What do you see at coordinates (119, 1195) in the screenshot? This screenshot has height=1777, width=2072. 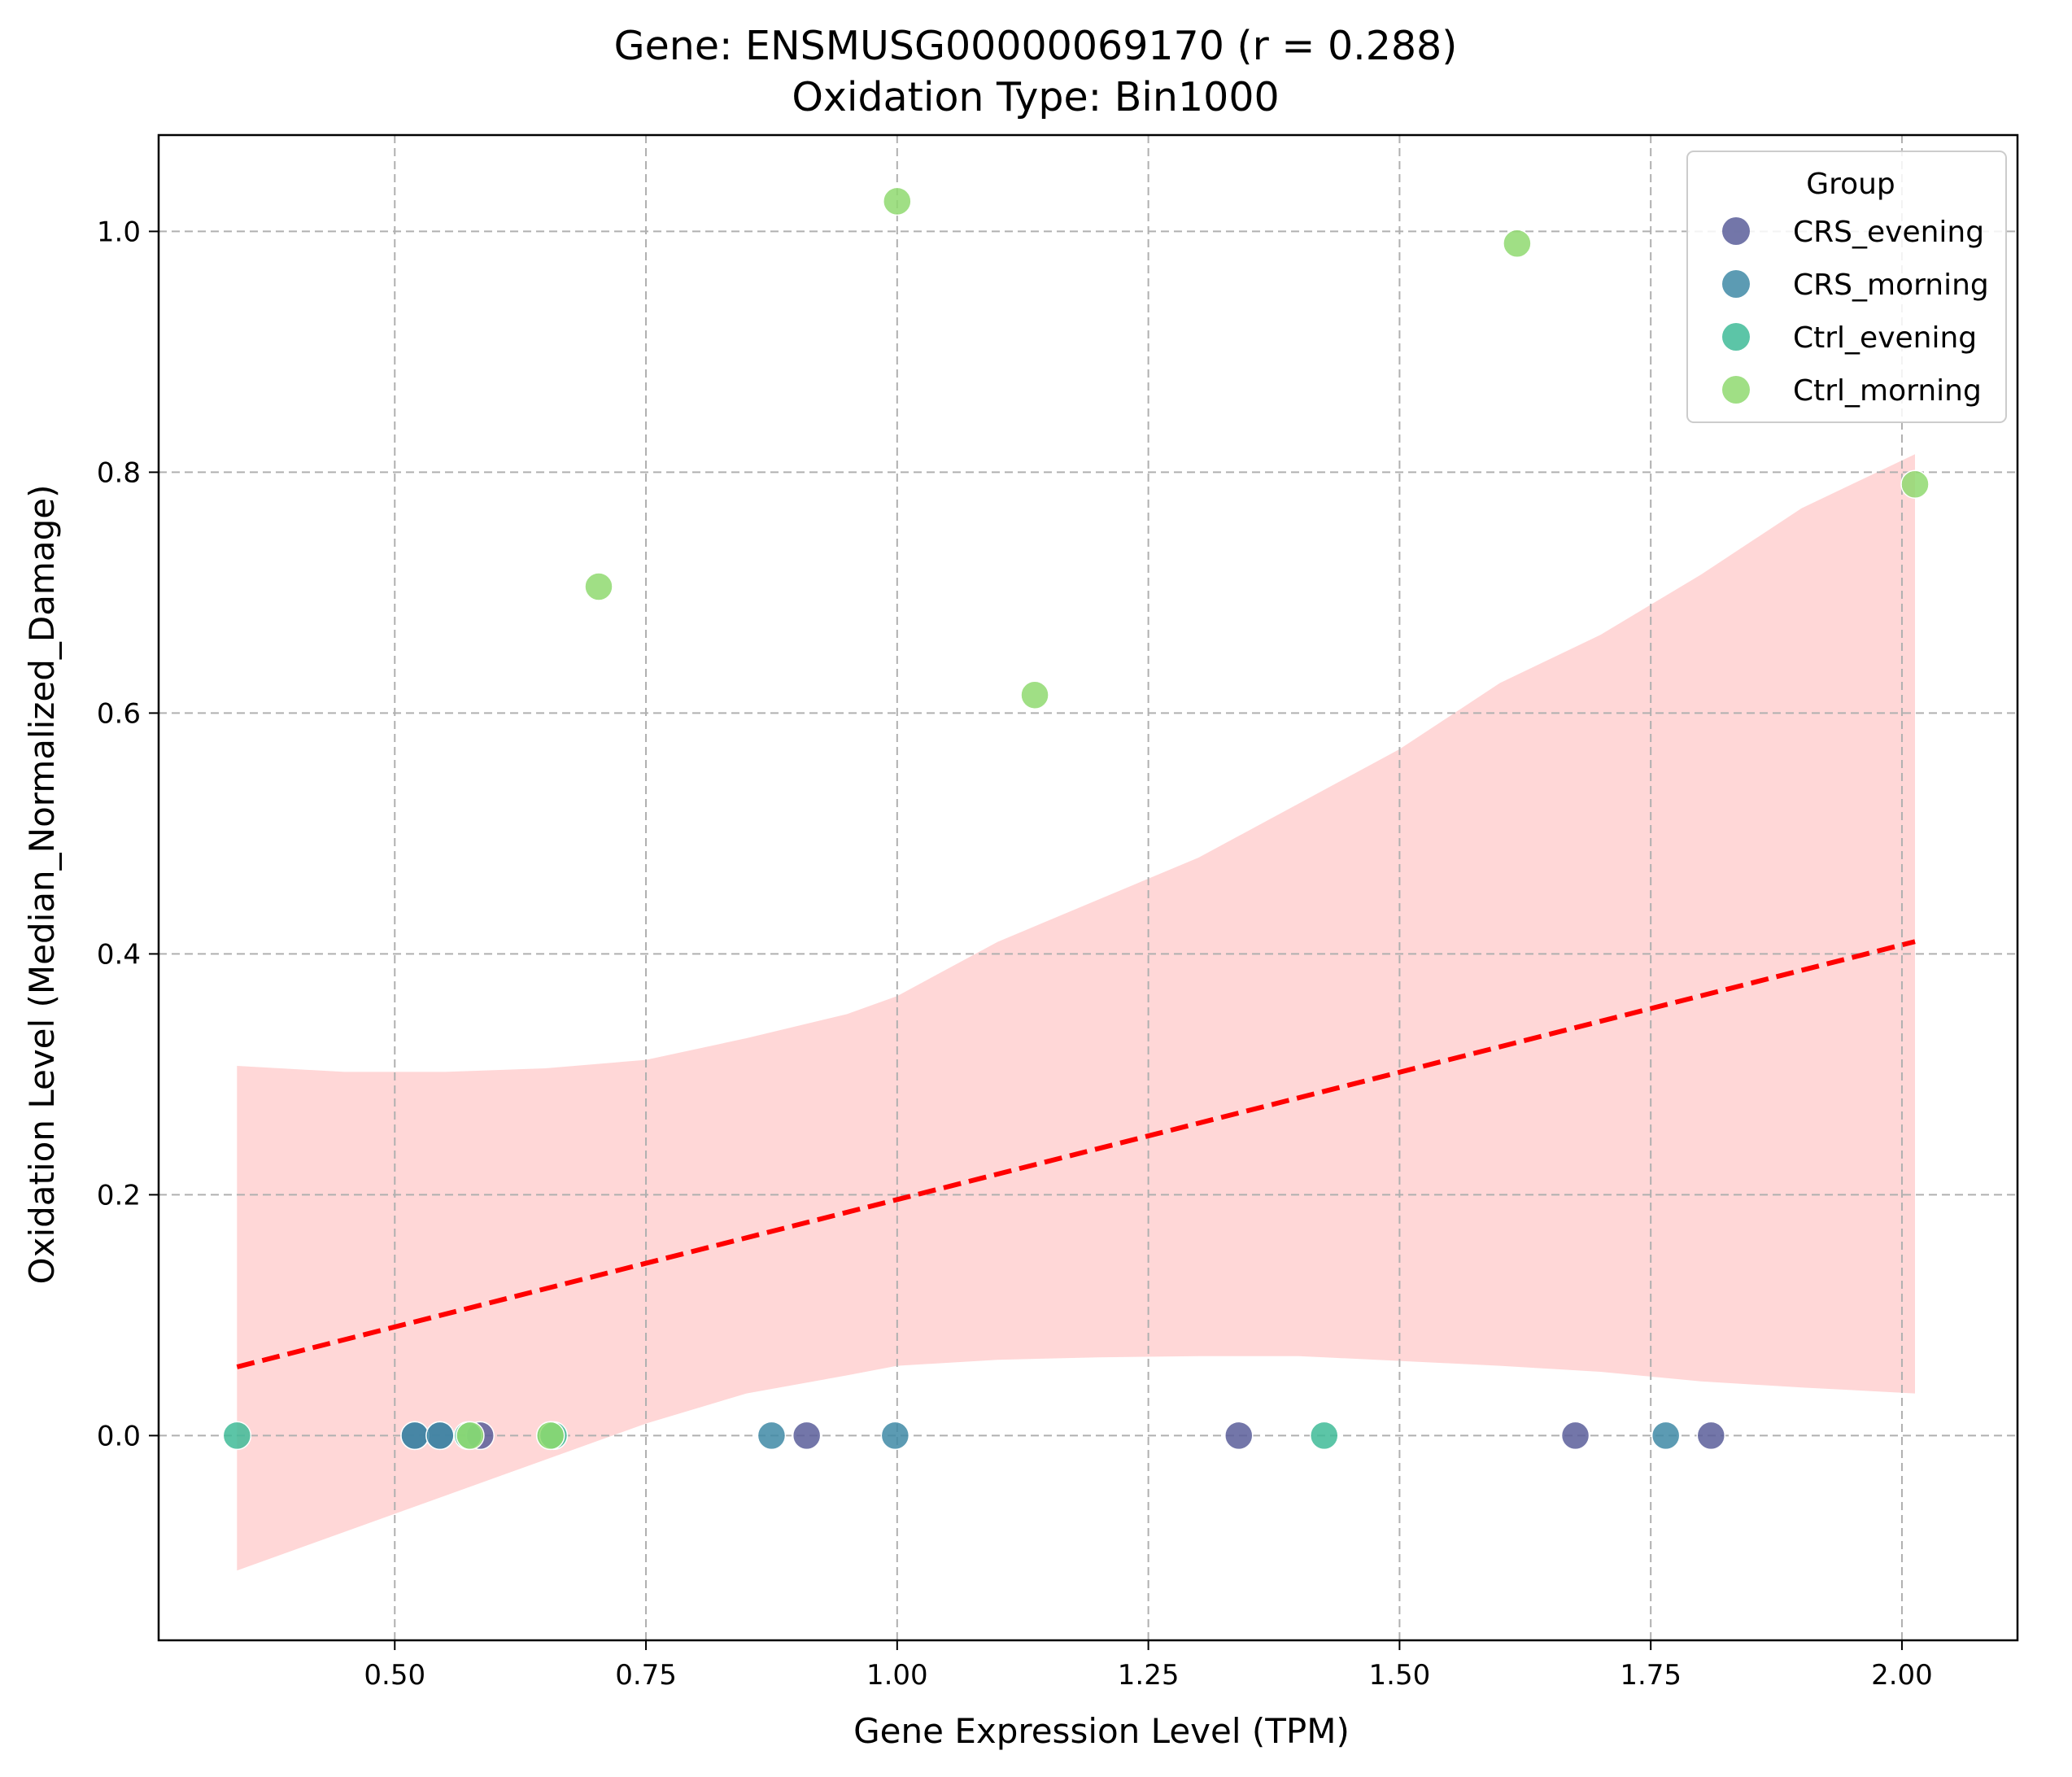 I see `y-tick-label: 0.2` at bounding box center [119, 1195].